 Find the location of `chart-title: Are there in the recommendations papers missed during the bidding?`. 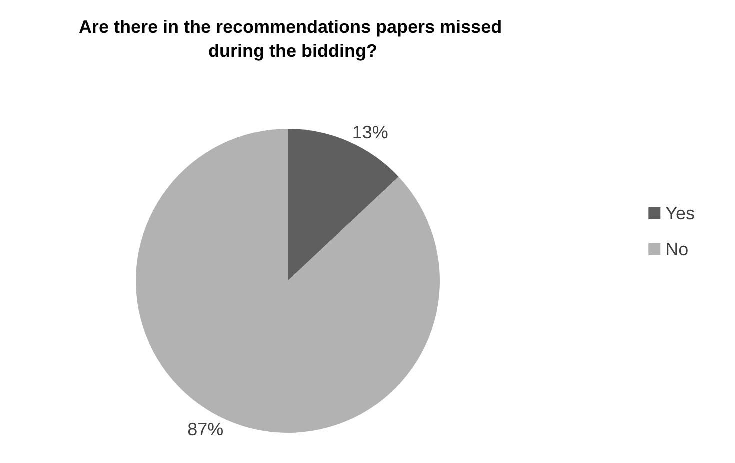

chart-title: Are there in the recommendations papers missed during the bidding? is located at coordinates (293, 39).